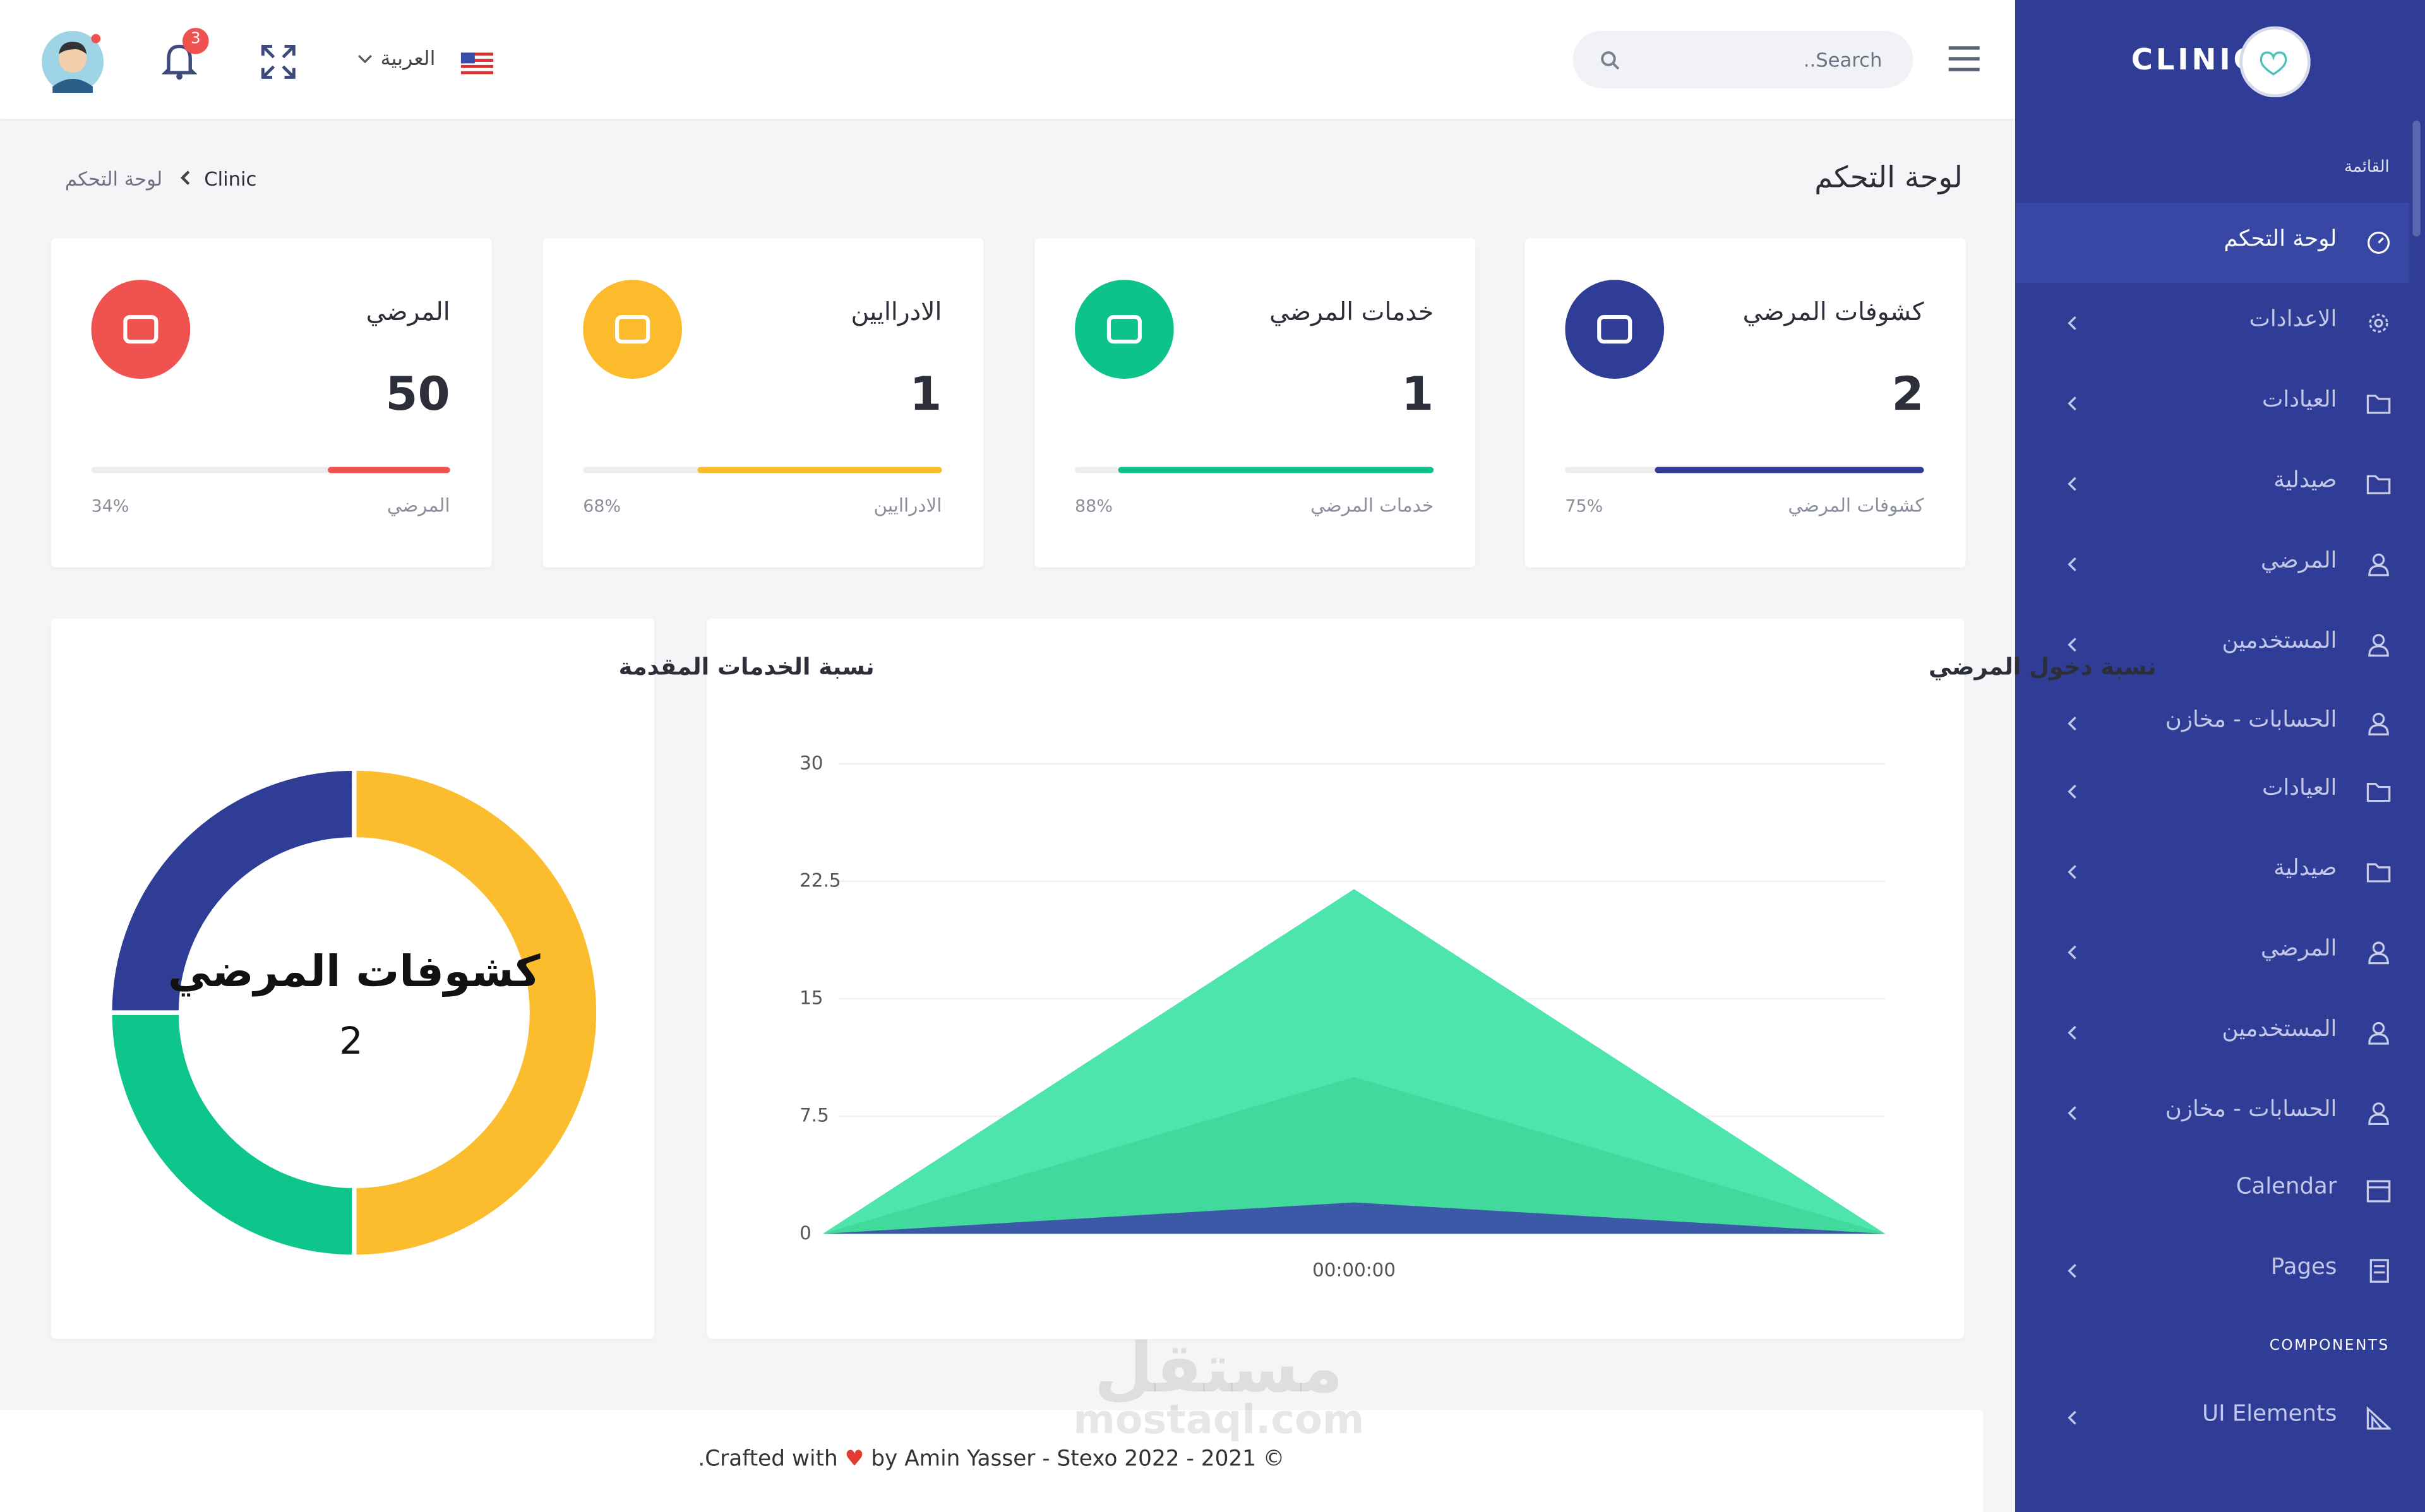 The image size is (2425, 1512). What do you see at coordinates (365, 59) in the screenshot?
I see `language-chevron` at bounding box center [365, 59].